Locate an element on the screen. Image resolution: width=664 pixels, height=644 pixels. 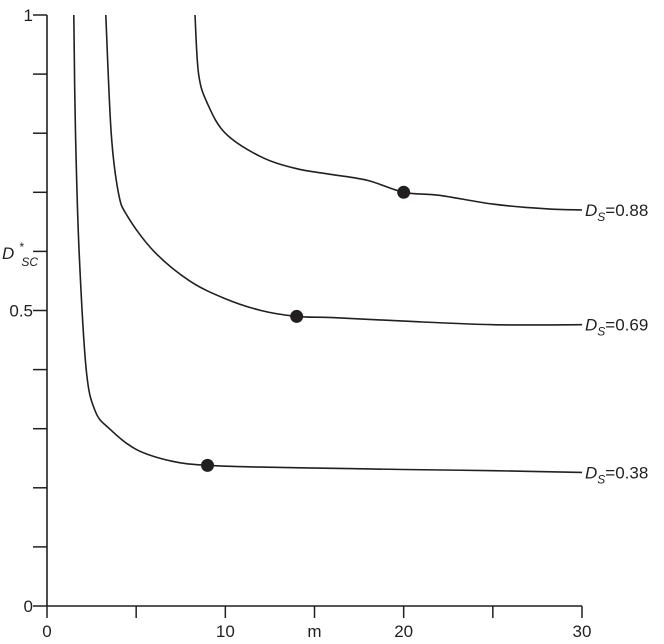
y-axis-label: D * SC is located at coordinates (20, 252).